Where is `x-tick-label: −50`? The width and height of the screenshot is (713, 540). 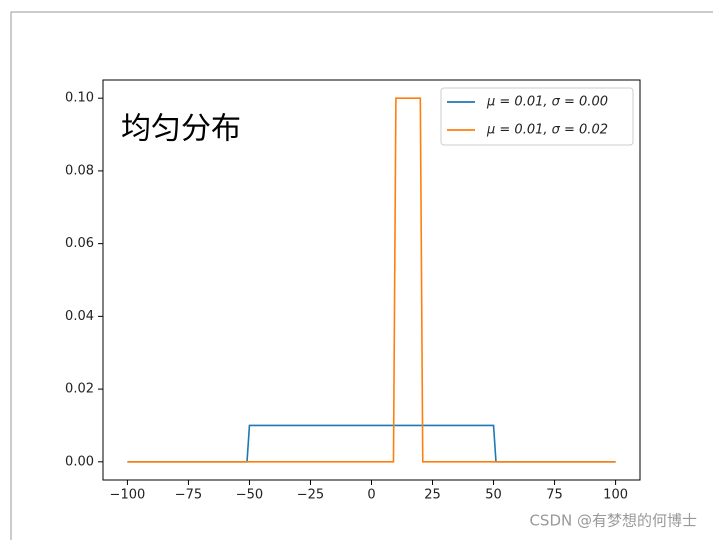 x-tick-label: −50 is located at coordinates (249, 495).